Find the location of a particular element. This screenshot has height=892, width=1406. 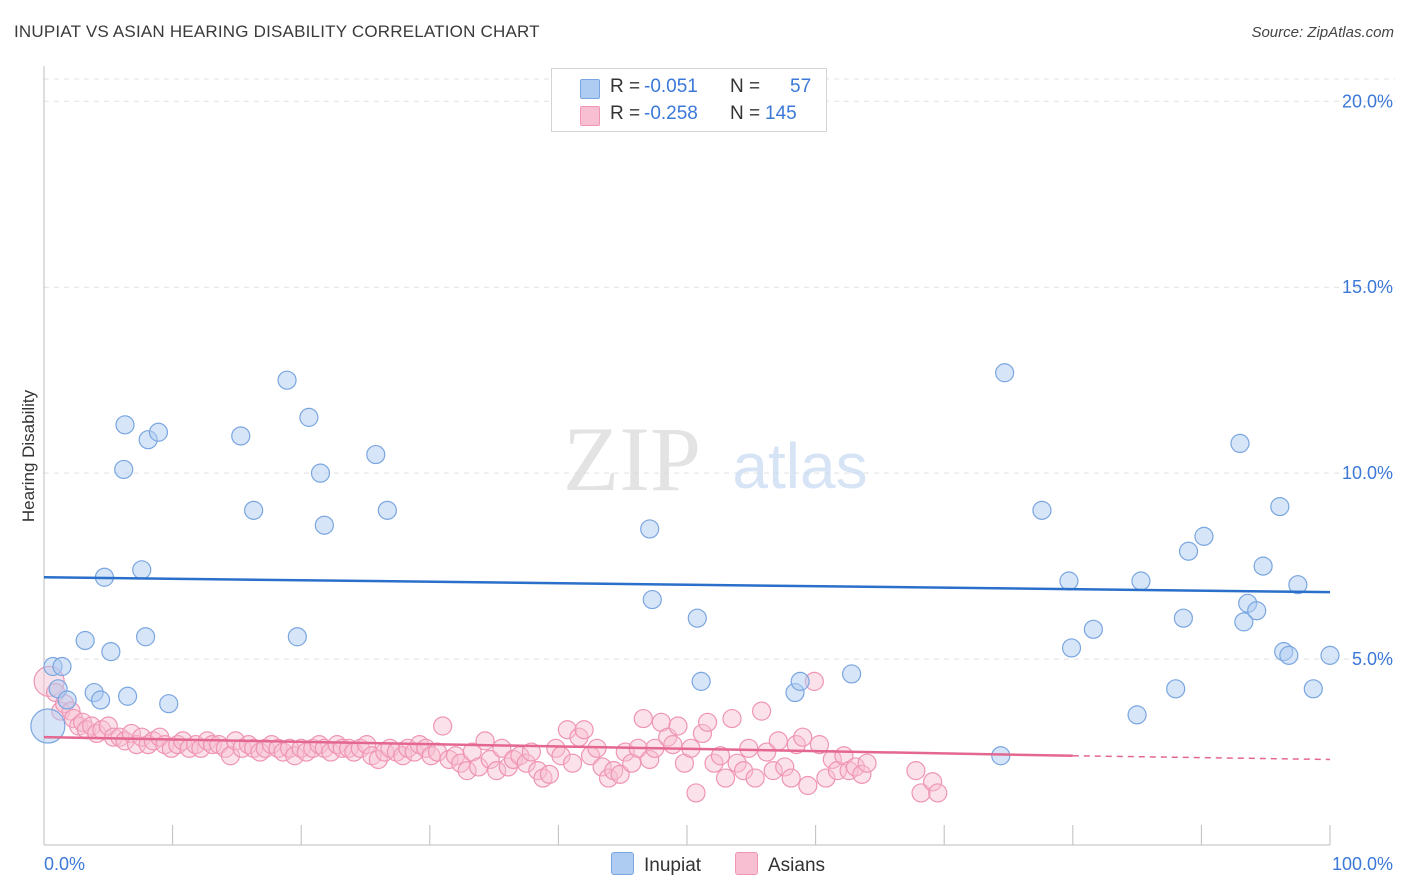

bottom-legend-asians: Asians is located at coordinates (780, 864).